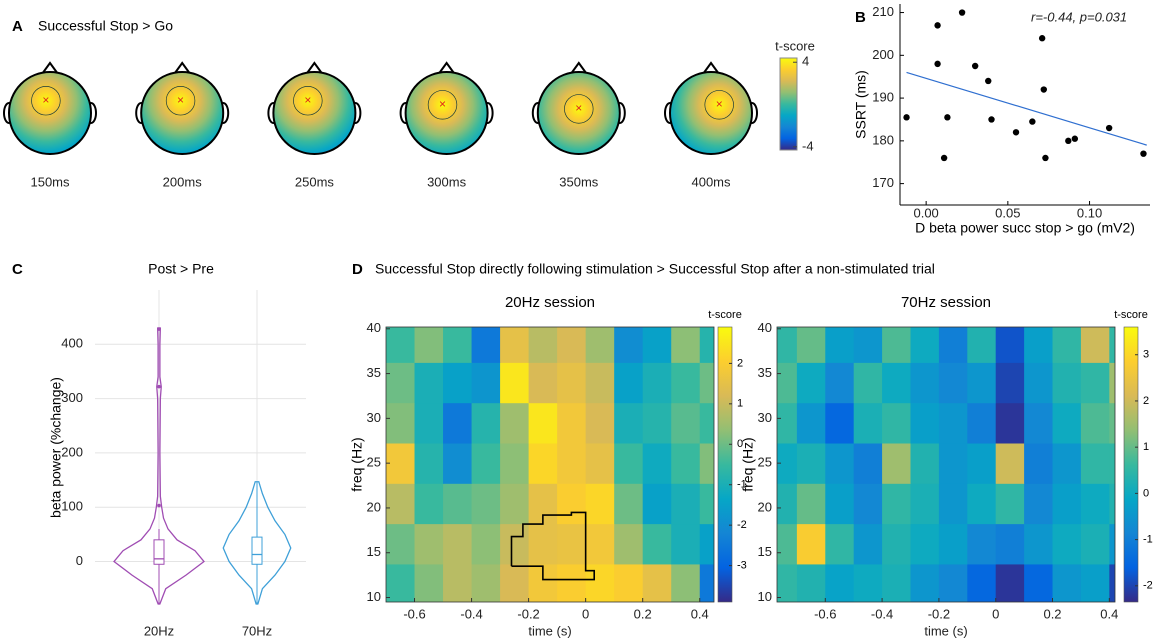 The image size is (1161, 643). Describe the element at coordinates (765, 327) in the screenshot. I see `y-tick-label: 40` at that location.